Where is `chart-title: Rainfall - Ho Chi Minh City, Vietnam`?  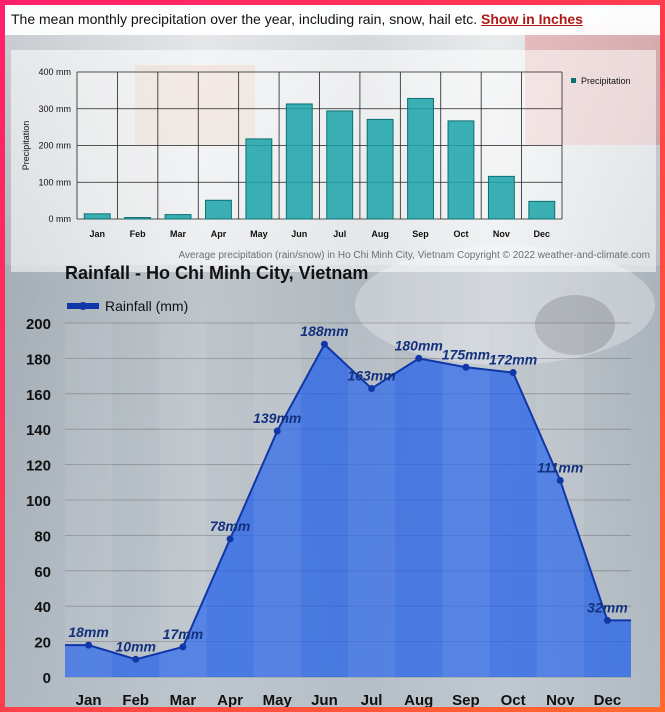
chart-title: Rainfall - Ho Chi Minh City, Vietnam is located at coordinates (217, 273).